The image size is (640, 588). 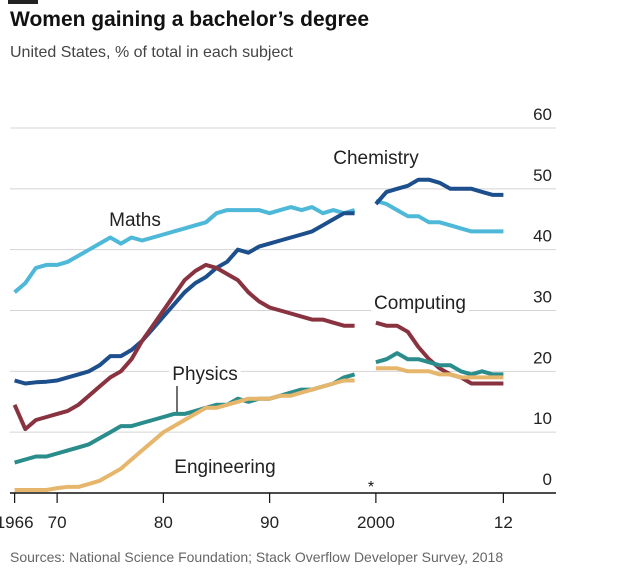 What do you see at coordinates (503, 522) in the screenshot?
I see `x-tick-label: 12` at bounding box center [503, 522].